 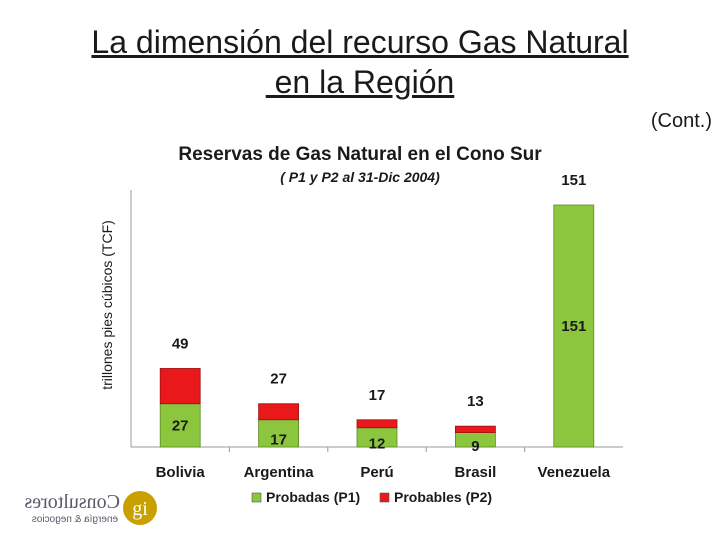 I want to click on logo-word: Consultores, so click(x=72, y=502).